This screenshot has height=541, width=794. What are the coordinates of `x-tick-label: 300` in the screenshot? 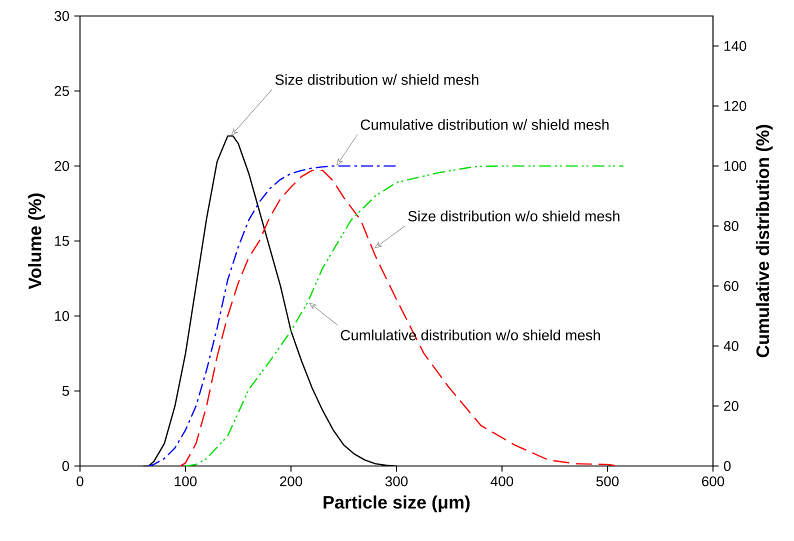 It's located at (396, 481).